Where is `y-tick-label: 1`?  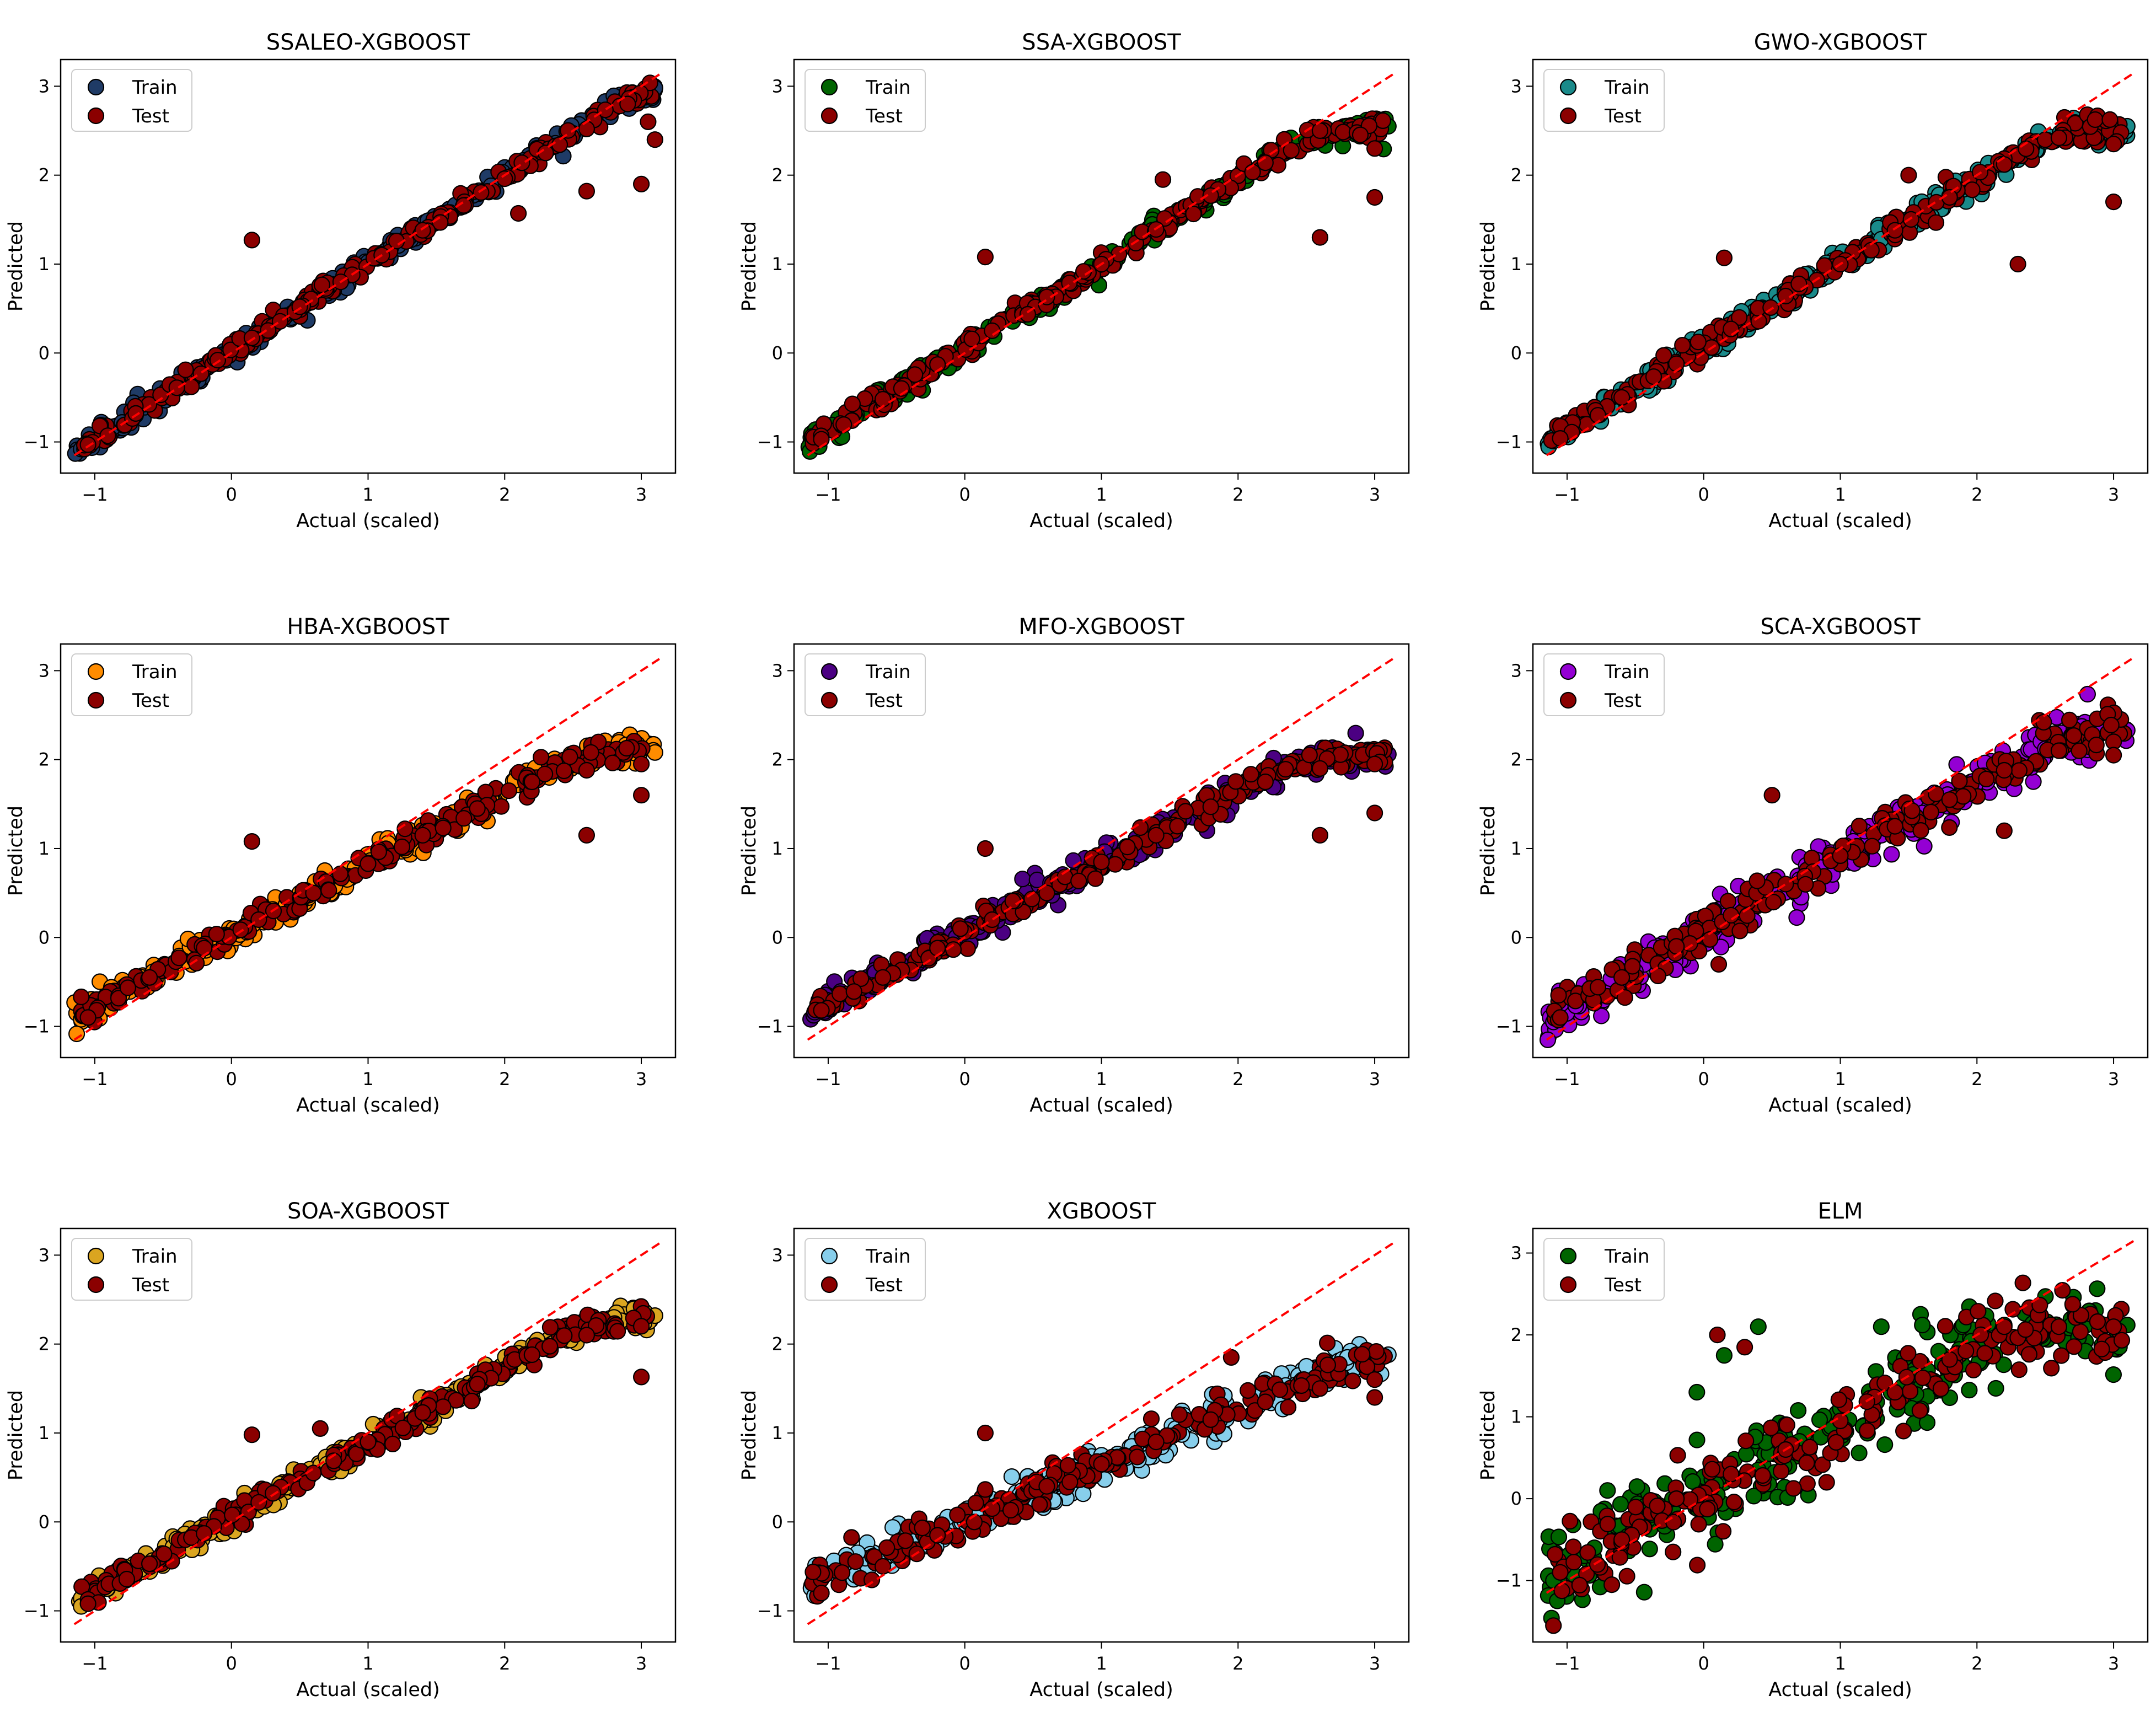
y-tick-label: 1 is located at coordinates (777, 264).